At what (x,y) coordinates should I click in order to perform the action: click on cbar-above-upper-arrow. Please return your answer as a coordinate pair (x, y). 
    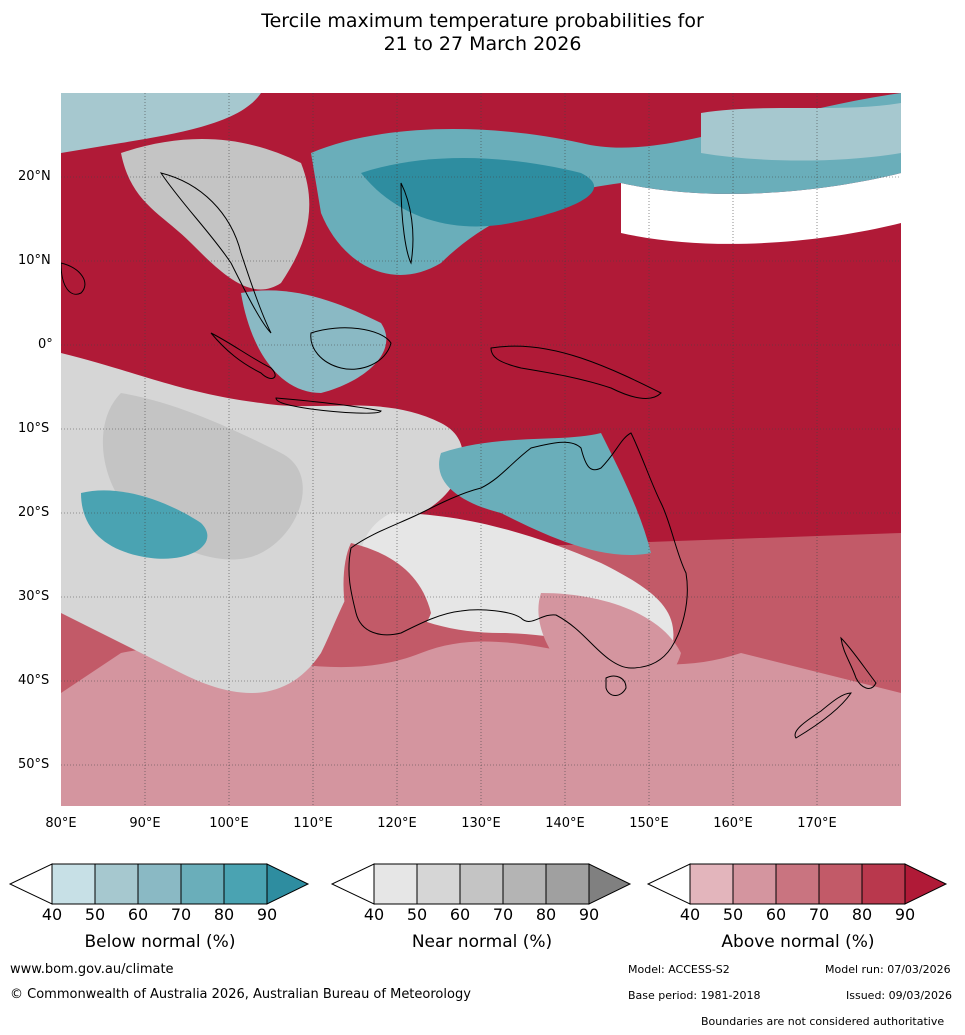
    Looking at the image, I should click on (926, 884).